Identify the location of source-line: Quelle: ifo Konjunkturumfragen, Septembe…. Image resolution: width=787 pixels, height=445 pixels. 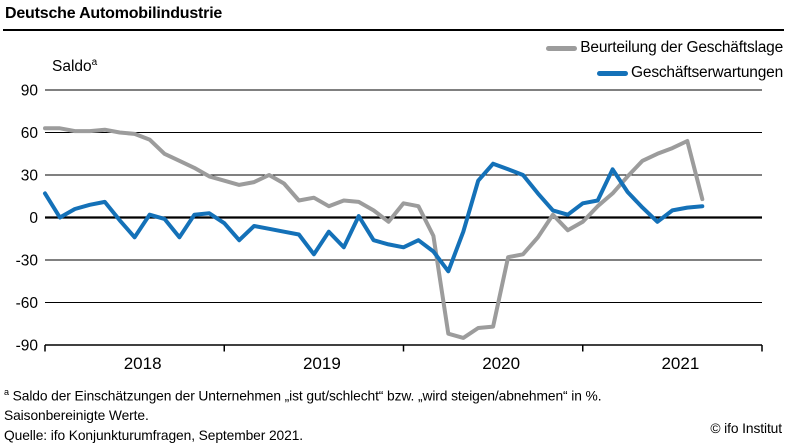
(154, 435).